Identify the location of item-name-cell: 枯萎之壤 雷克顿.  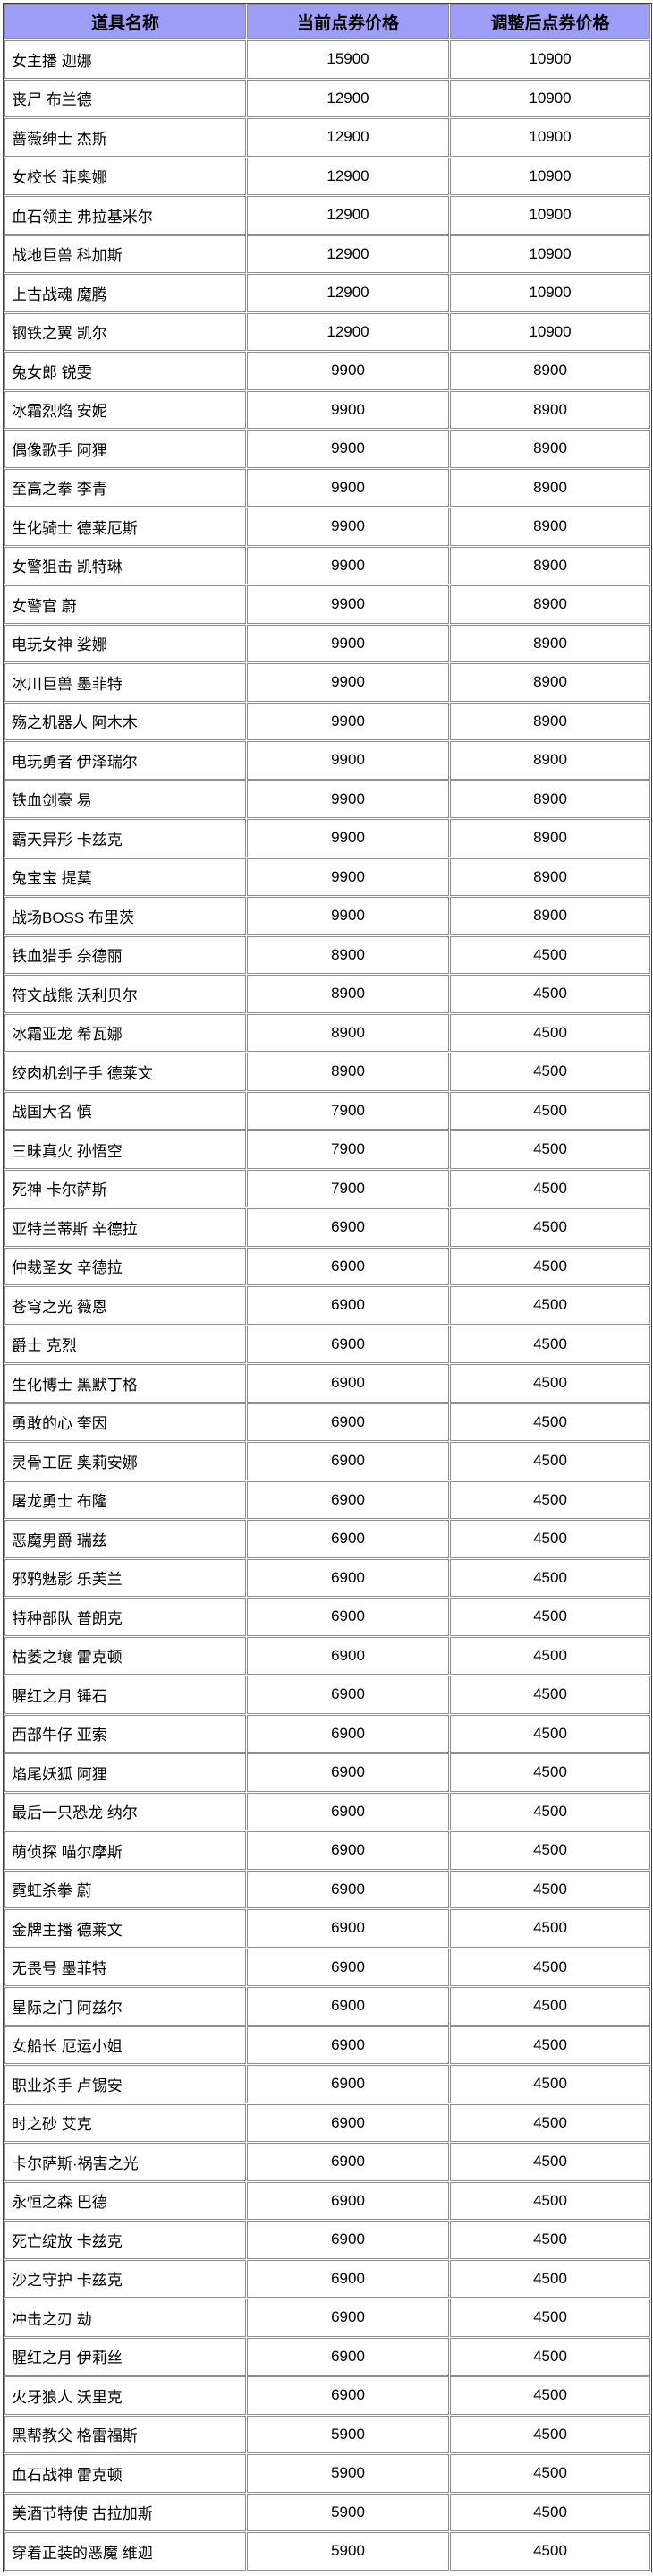
(125, 1655).